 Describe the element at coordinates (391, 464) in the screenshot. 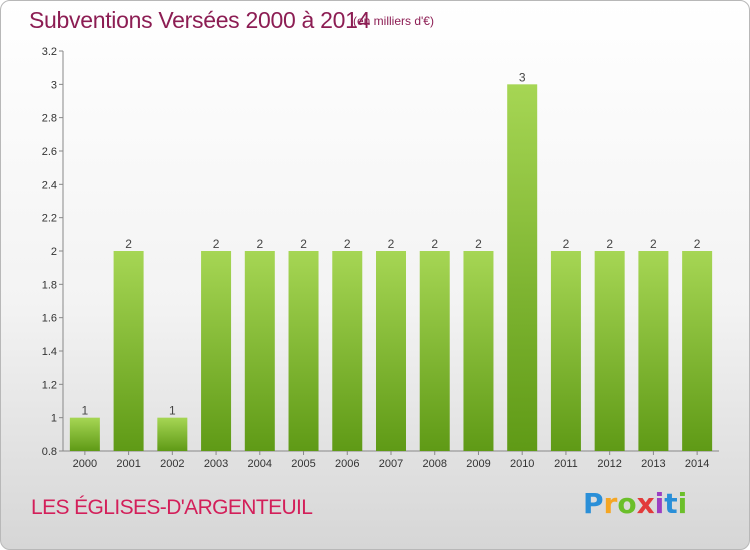

I see `x-tick-label: 2007` at that location.